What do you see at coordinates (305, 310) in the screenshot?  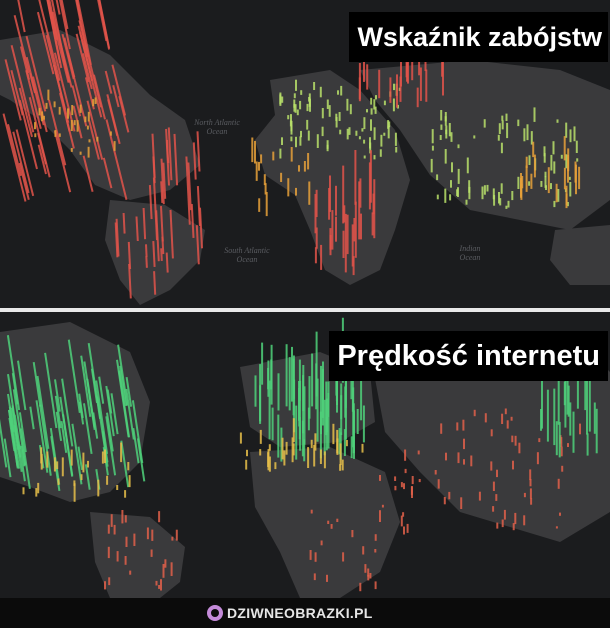 I see `panel-divider` at bounding box center [305, 310].